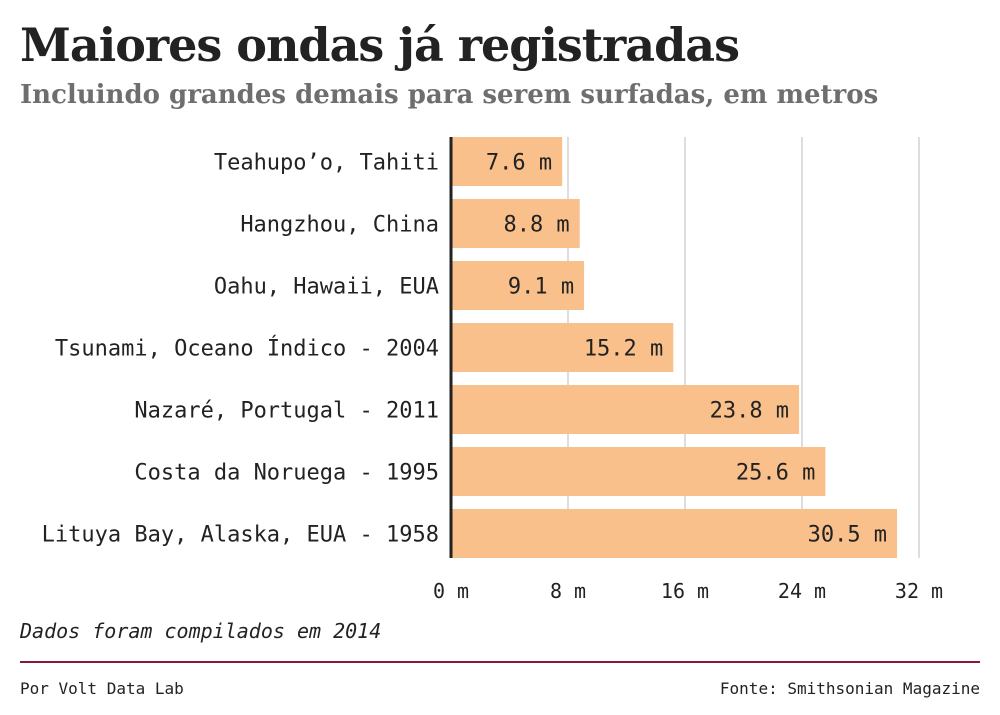 The image size is (1000, 715). What do you see at coordinates (380, 45) in the screenshot?
I see `chart-title: Maiores ondas já registradas` at bounding box center [380, 45].